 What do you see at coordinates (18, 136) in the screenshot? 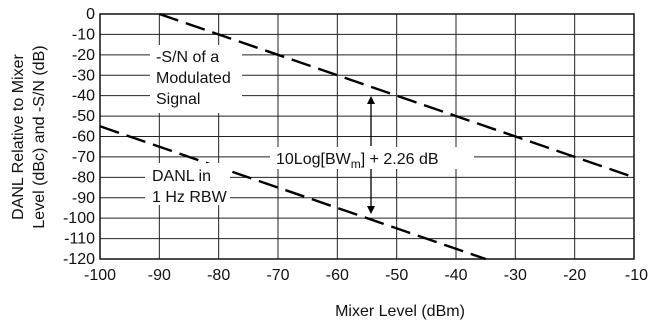
I see `y-axis-title-line-1: DANL Relative to Mixer` at bounding box center [18, 136].